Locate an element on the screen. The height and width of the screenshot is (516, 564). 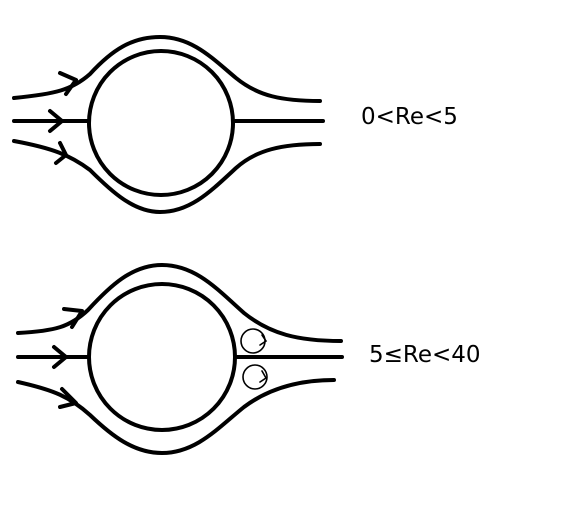
wake-vortex-lower is located at coordinates (255, 377).